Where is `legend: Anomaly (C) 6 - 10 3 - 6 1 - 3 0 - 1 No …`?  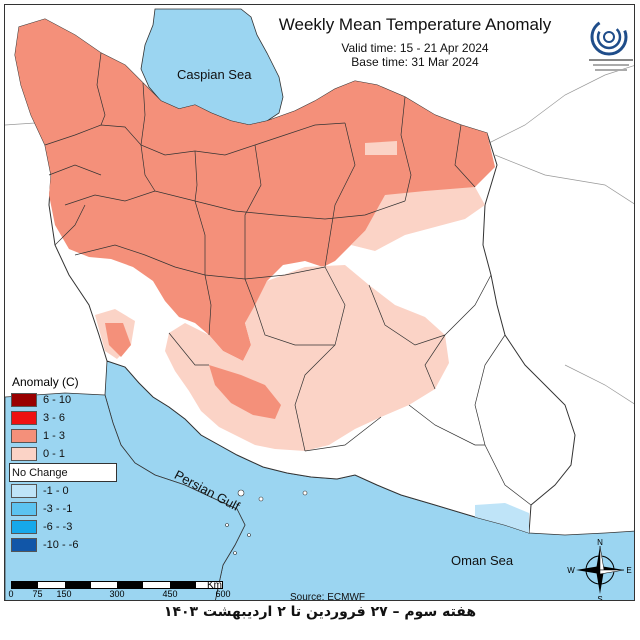
legend: Anomaly (C) 6 - 10 3 - 6 1 - 3 0 - 1 No … is located at coordinates (65, 464).